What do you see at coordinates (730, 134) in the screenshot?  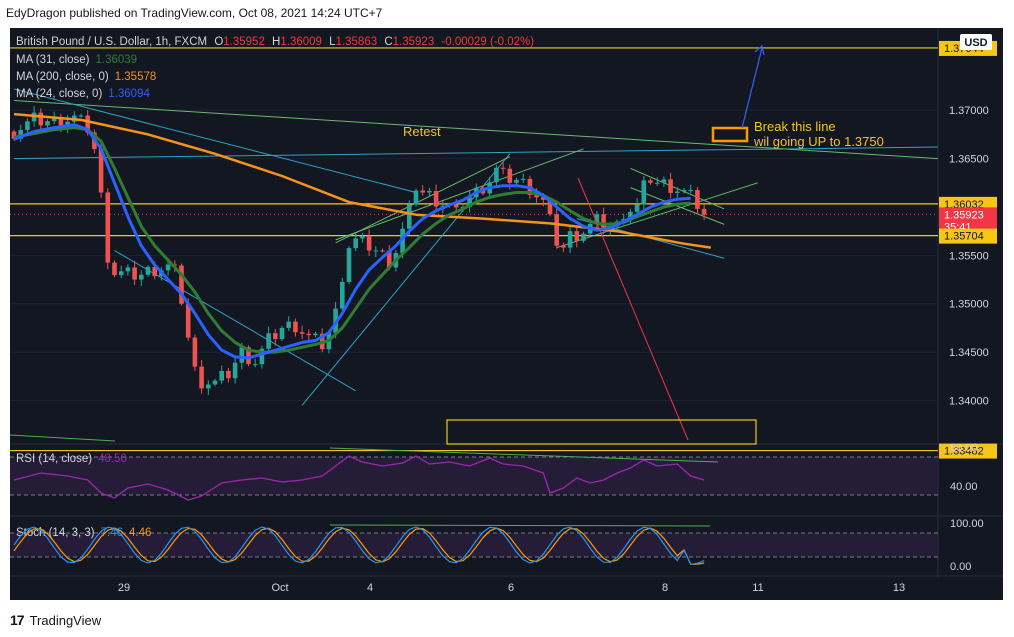 I see `breakout-box` at bounding box center [730, 134].